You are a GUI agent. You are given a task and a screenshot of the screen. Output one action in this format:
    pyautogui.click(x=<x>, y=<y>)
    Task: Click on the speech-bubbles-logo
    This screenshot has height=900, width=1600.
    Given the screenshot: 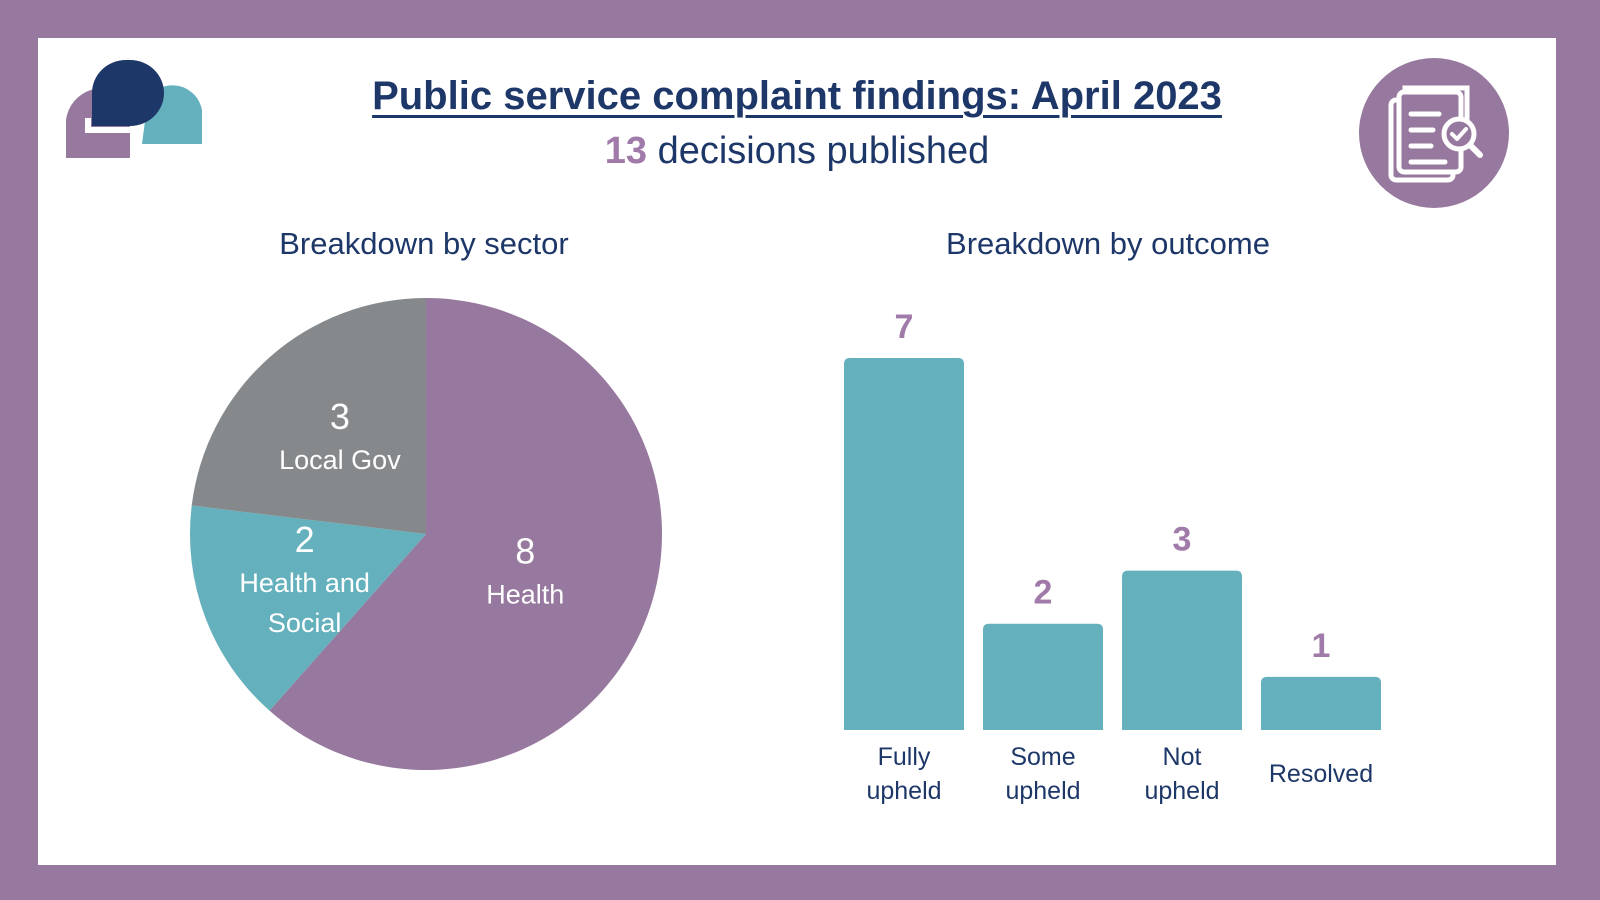 What is the action you would take?
    pyautogui.click(x=134, y=109)
    